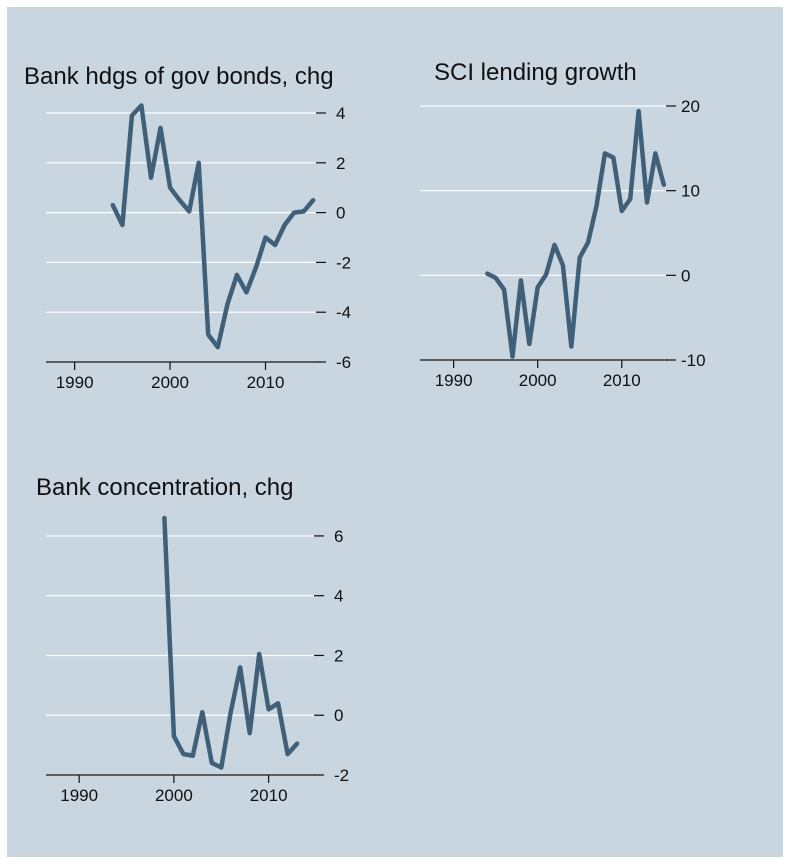 The height and width of the screenshot is (866, 787). I want to click on bank-concentration-title: Bank concentration, chg, so click(165, 487).